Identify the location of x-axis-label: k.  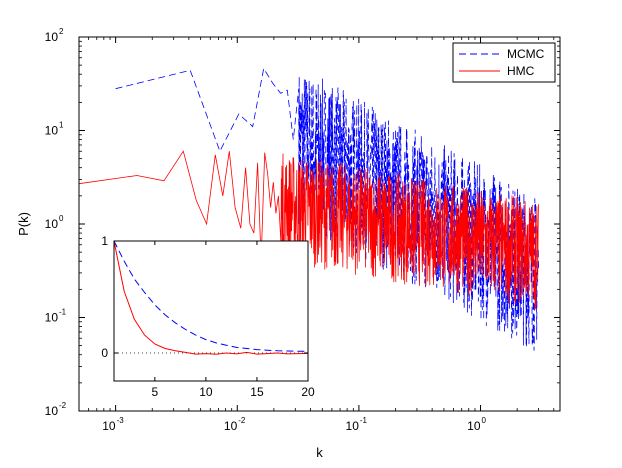
(319, 452).